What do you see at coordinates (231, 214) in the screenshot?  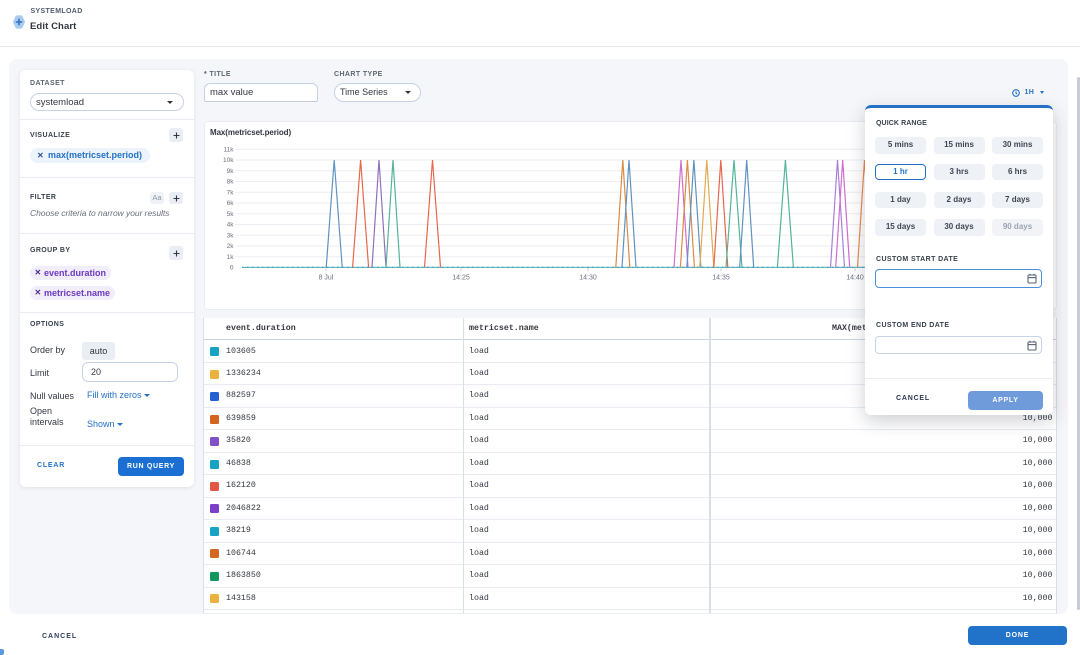 I see `svg-text: 5k` at bounding box center [231, 214].